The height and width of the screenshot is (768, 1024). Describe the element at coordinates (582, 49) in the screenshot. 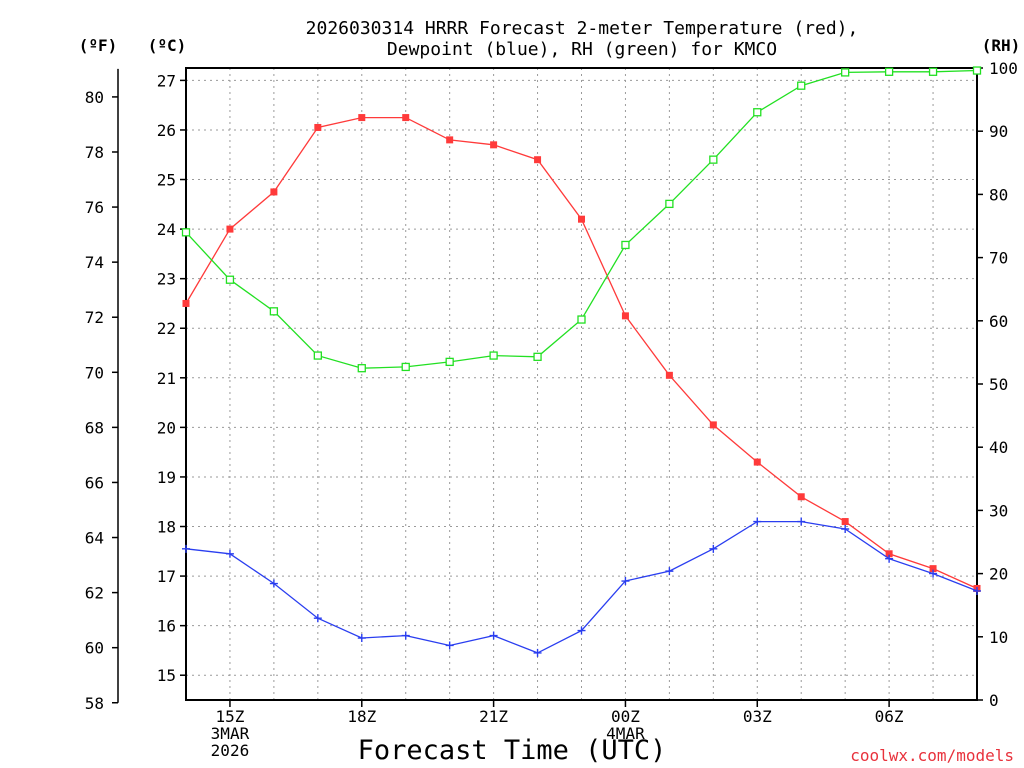

I see `chart-title-line2: Dewpoint (blue), RH (green) for KMCO` at that location.